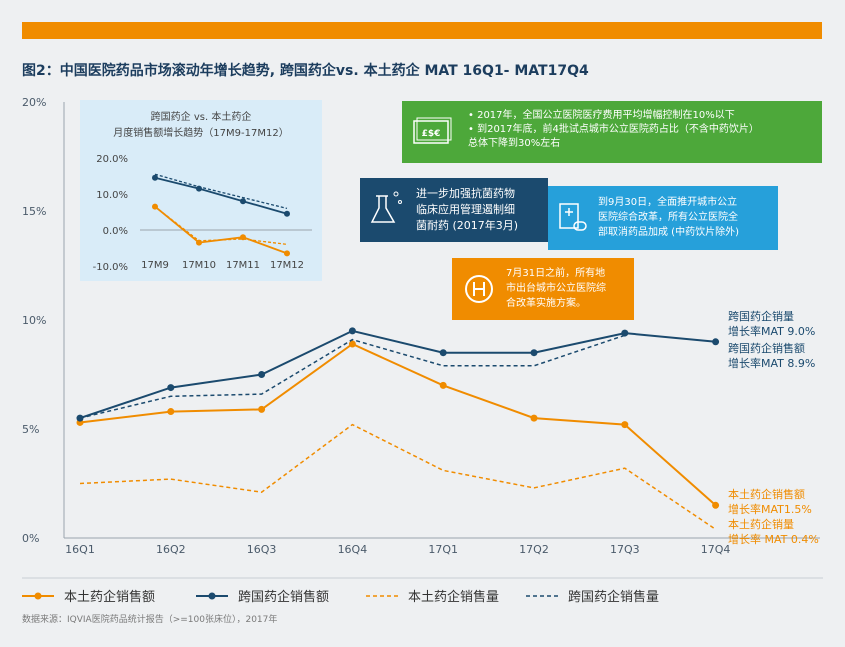 This screenshot has width=845, height=647. I want to click on annotation-navy-line3: 菌耐药 (2017年3月), so click(467, 225).